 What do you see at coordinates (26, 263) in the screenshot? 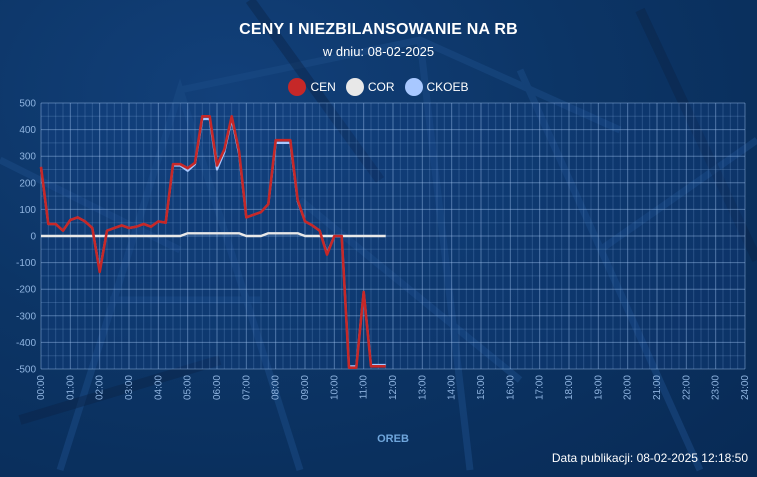
I see `y-tick-label: -100` at bounding box center [26, 263].